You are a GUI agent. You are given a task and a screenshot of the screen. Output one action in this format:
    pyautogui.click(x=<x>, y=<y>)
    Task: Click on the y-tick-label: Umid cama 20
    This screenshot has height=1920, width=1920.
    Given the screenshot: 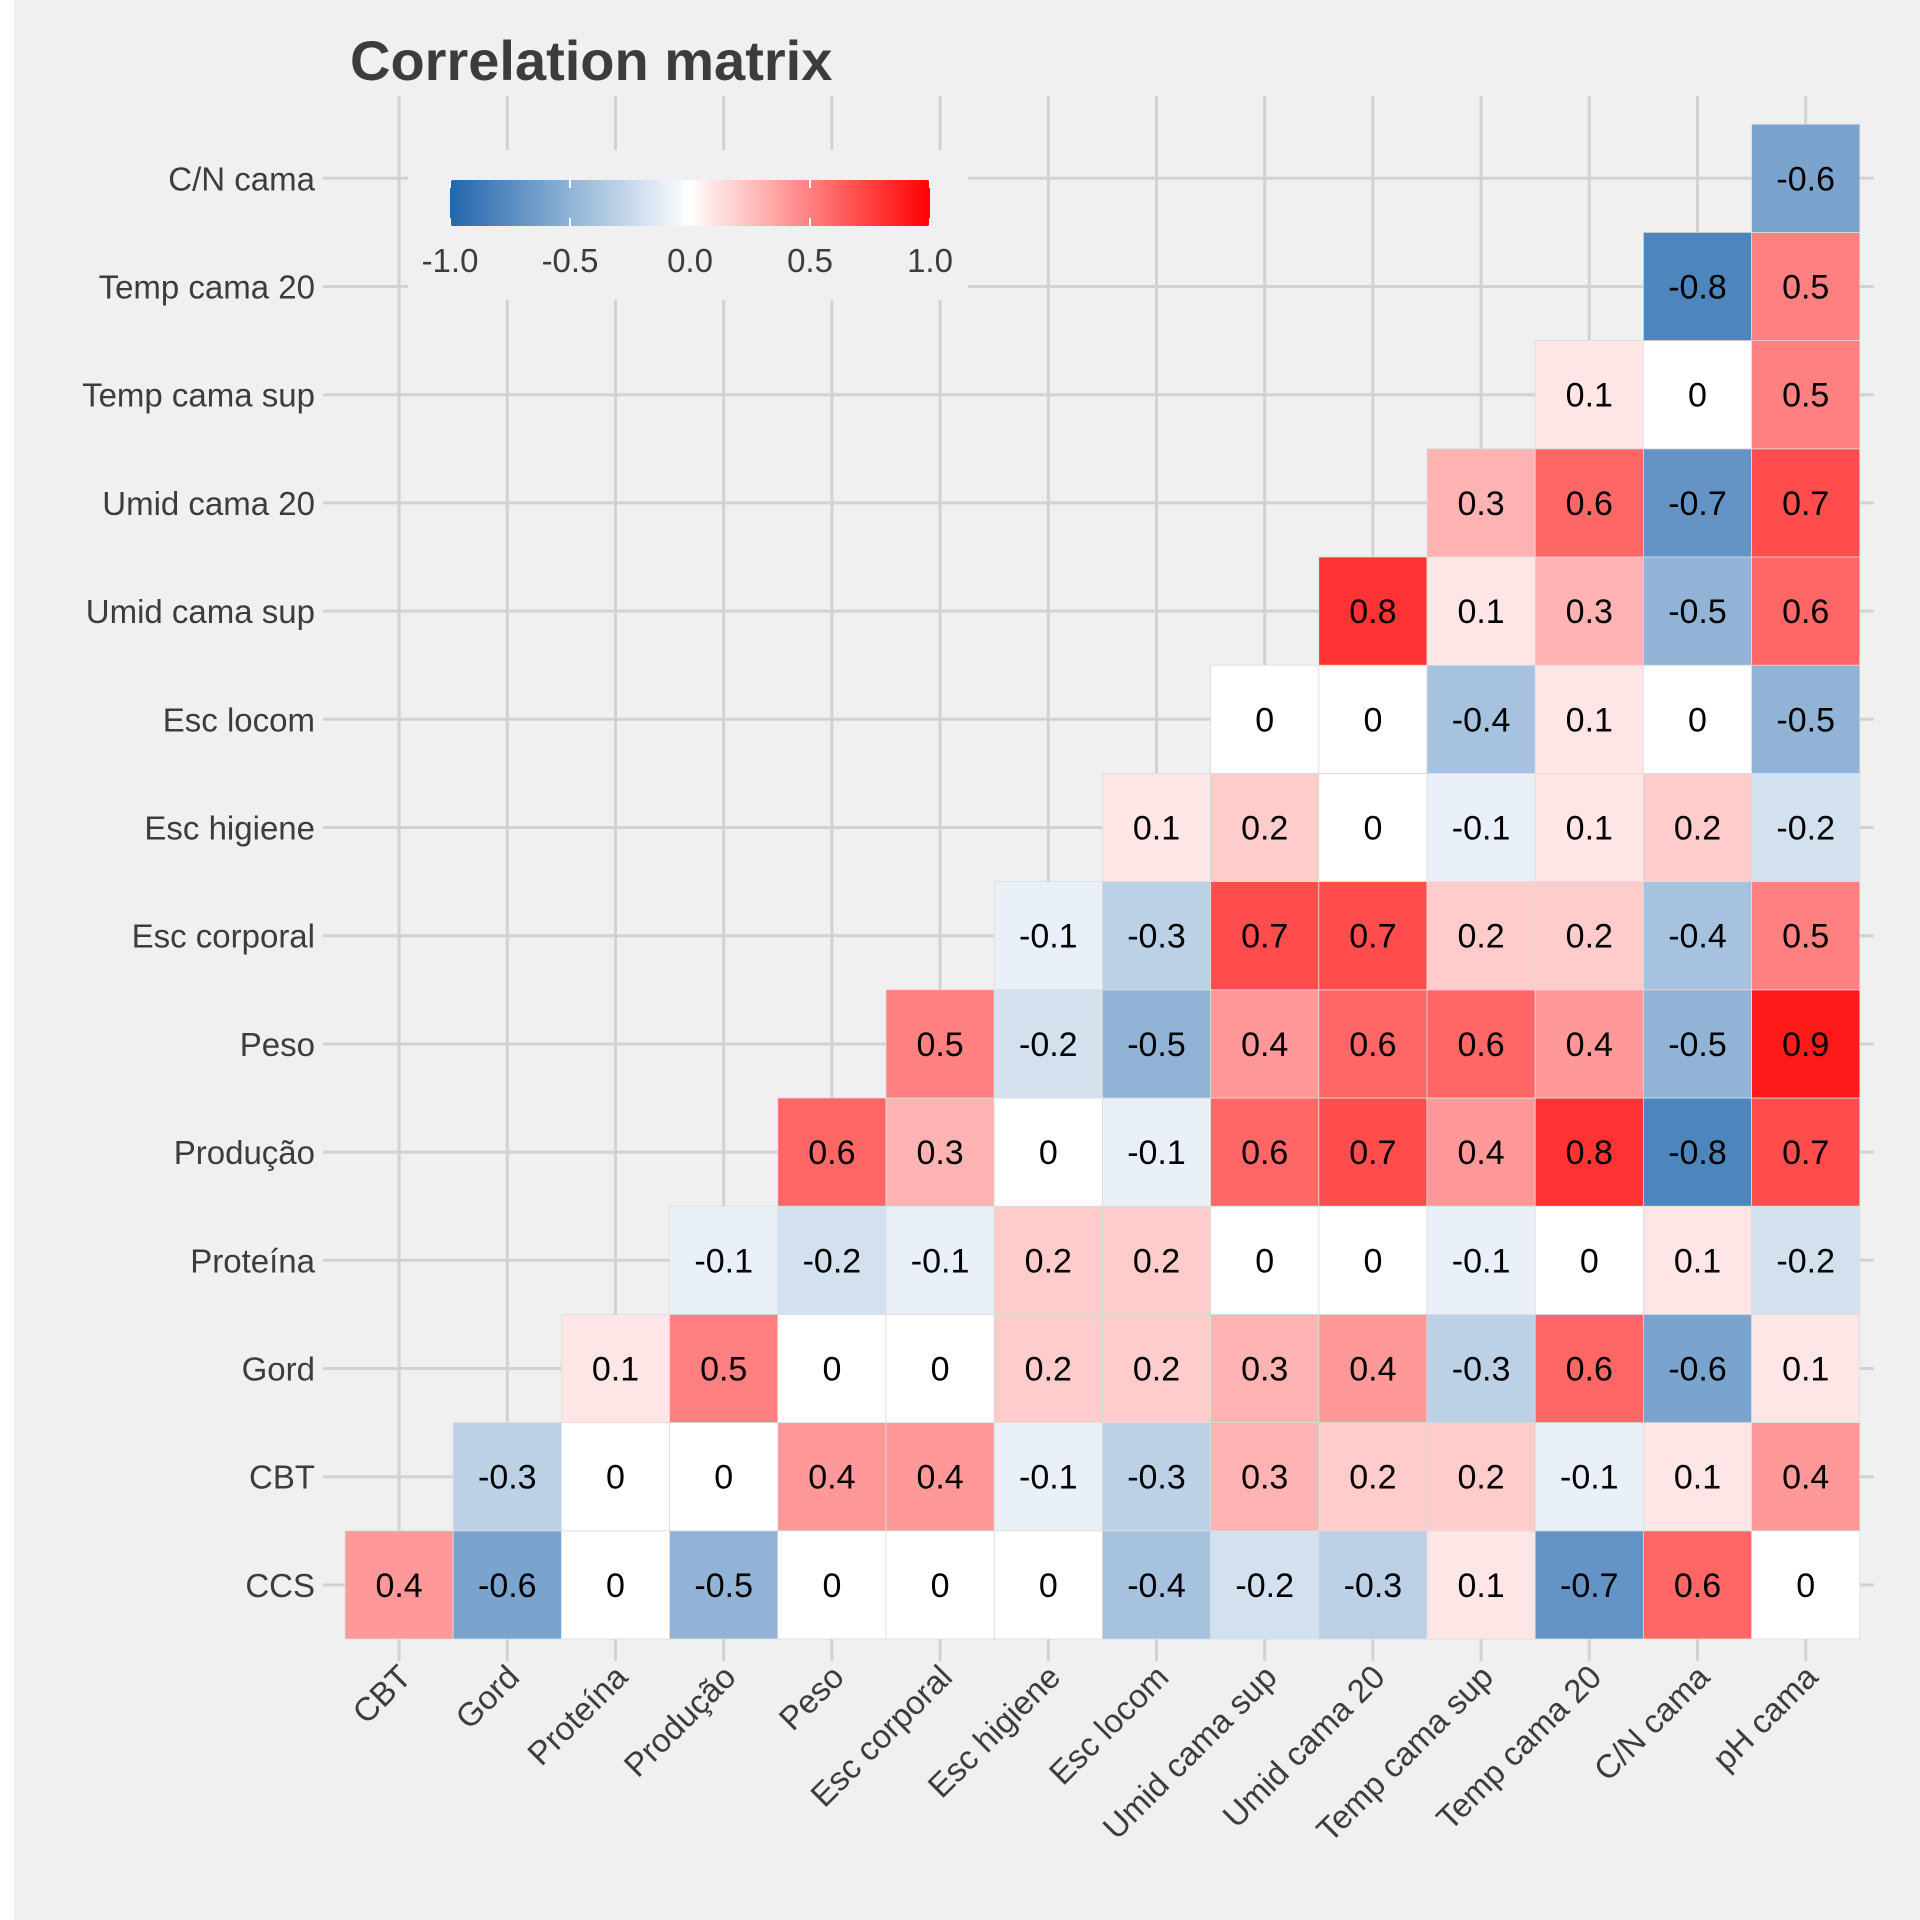 What is the action you would take?
    pyautogui.click(x=208, y=503)
    